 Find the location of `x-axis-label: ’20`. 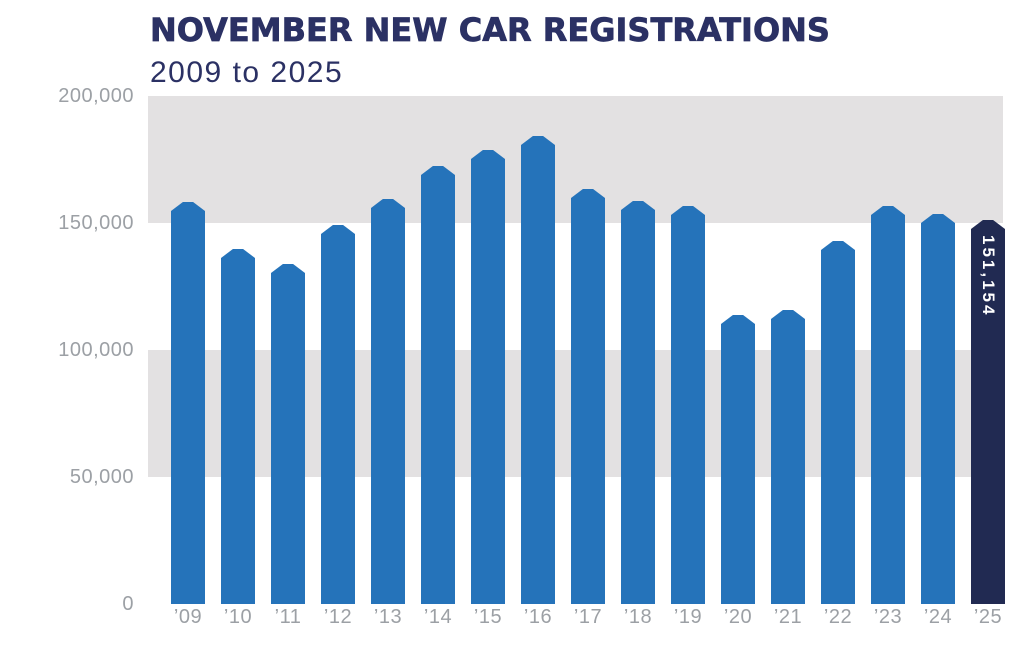

x-axis-label: ’20 is located at coordinates (738, 617).